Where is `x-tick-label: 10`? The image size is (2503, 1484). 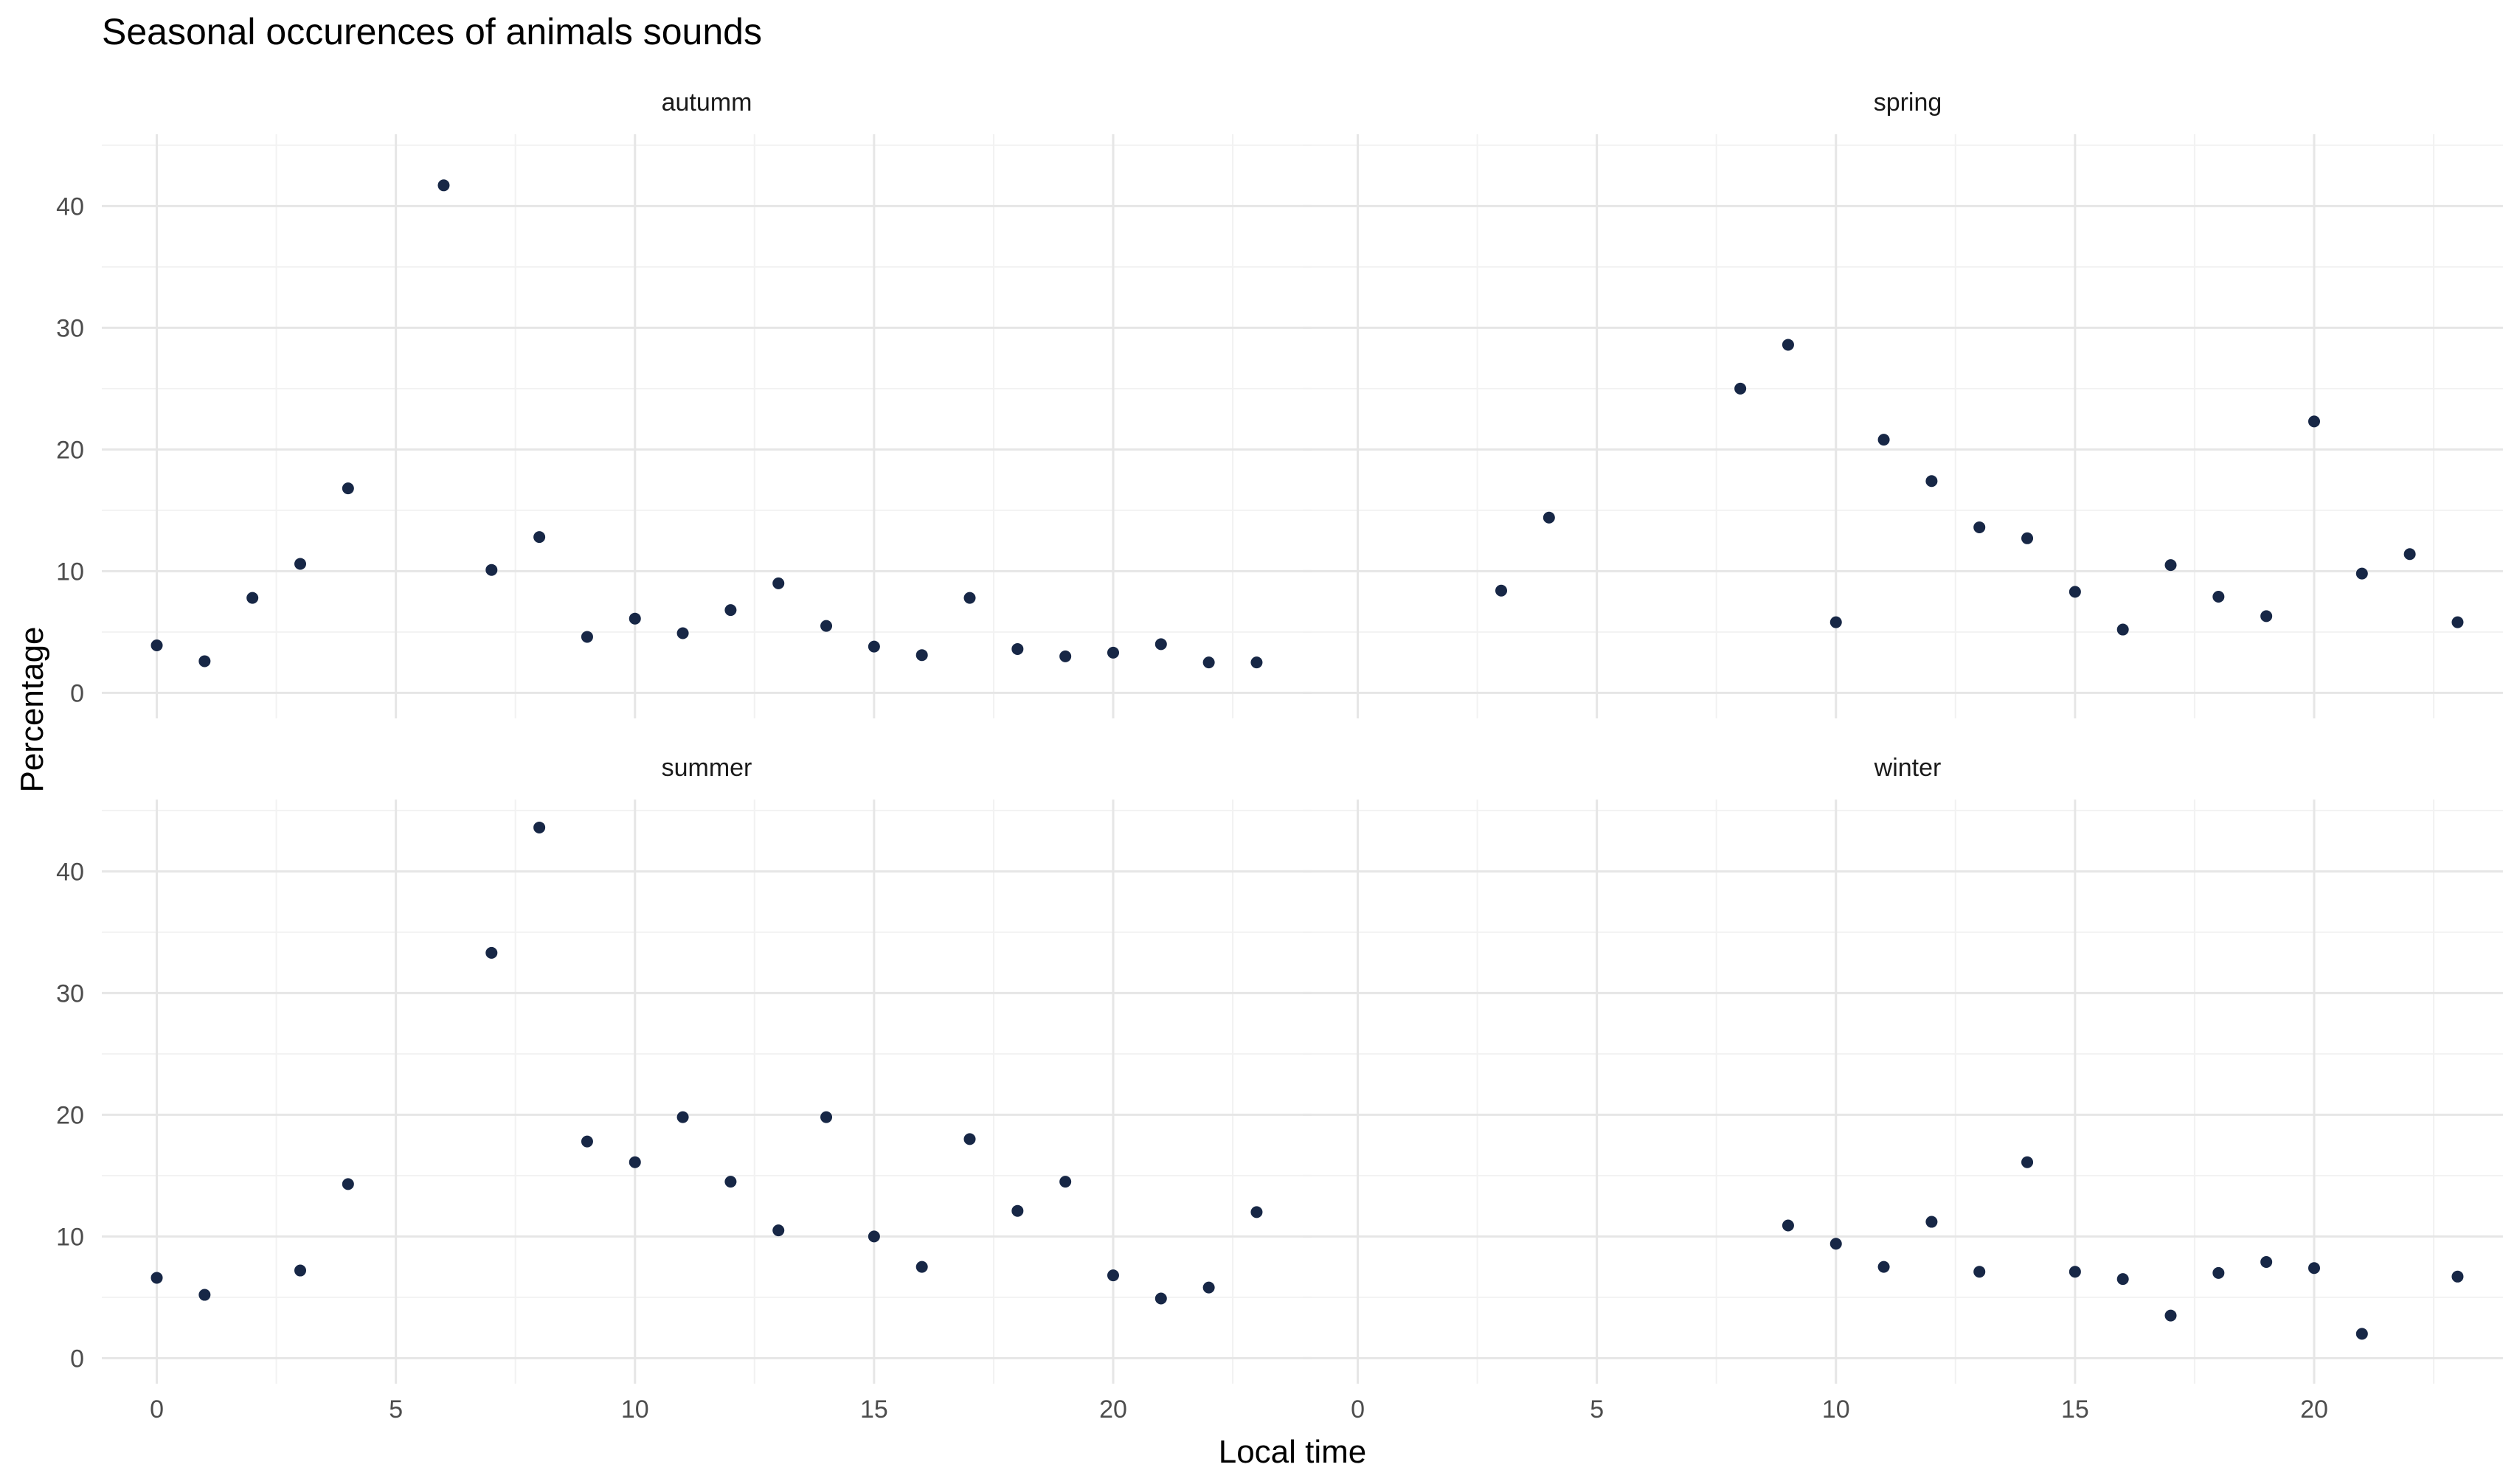 x-tick-label: 10 is located at coordinates (1836, 1409).